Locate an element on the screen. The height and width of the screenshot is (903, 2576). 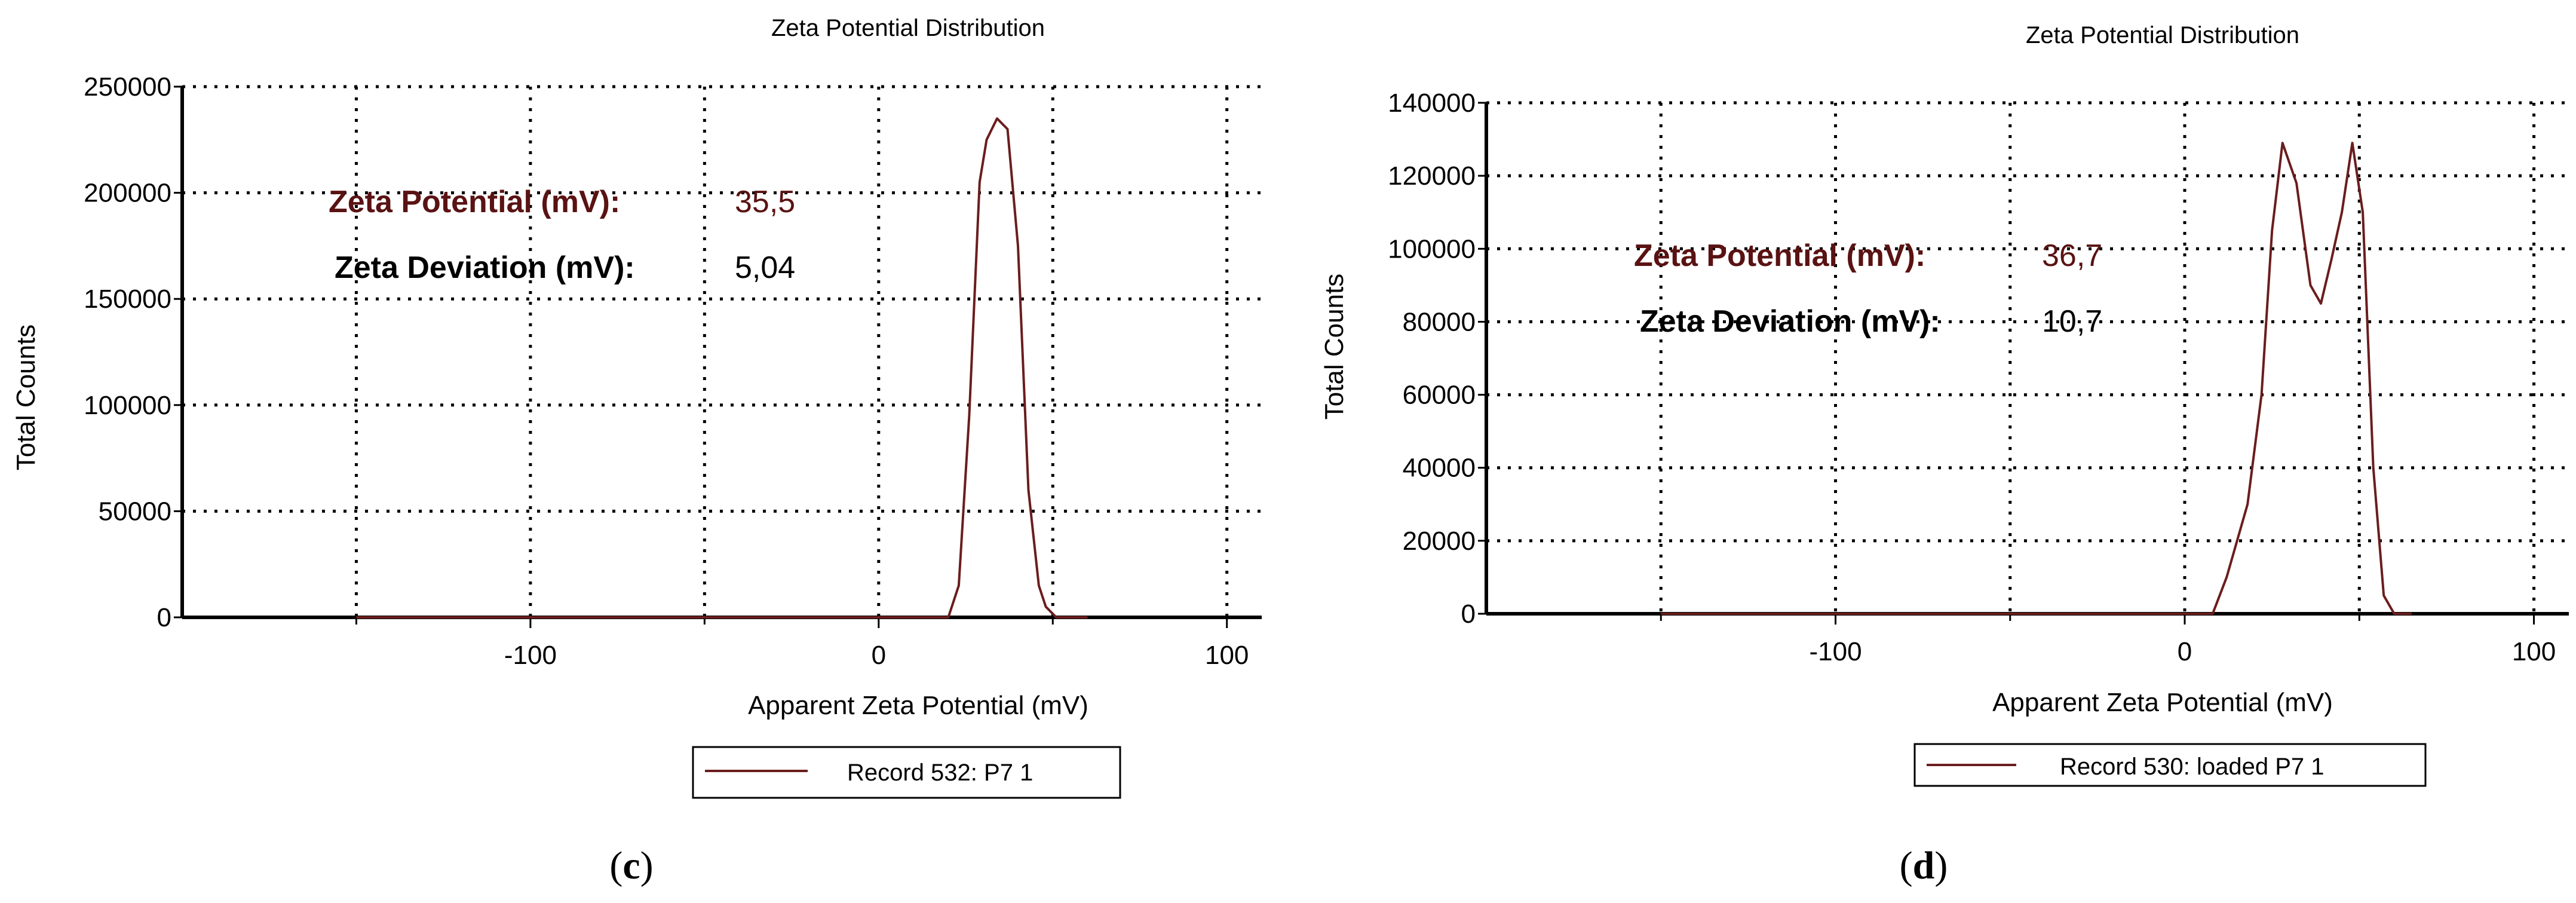
zeta-potential-value: 36,7 is located at coordinates (2072, 255).